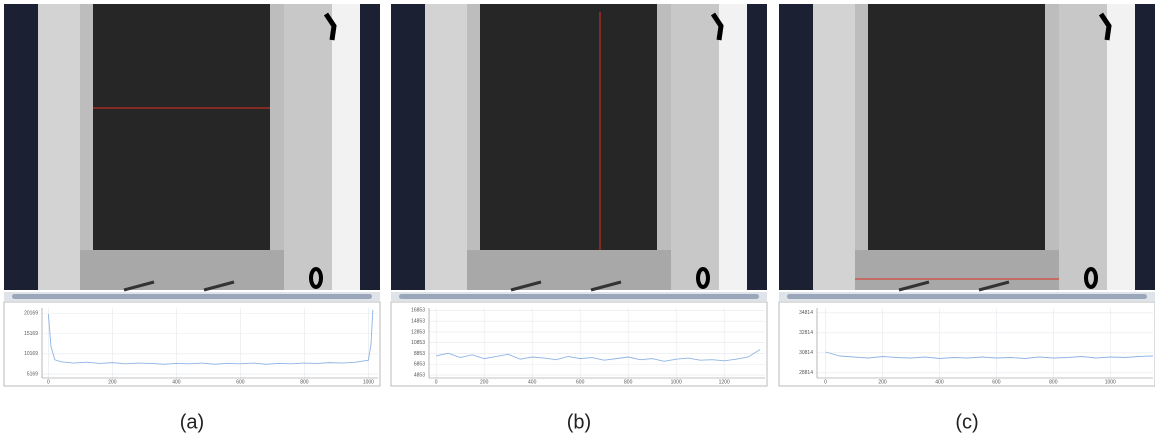 The image size is (1155, 434). I want to click on y-tick-label: 30814, so click(806, 353).